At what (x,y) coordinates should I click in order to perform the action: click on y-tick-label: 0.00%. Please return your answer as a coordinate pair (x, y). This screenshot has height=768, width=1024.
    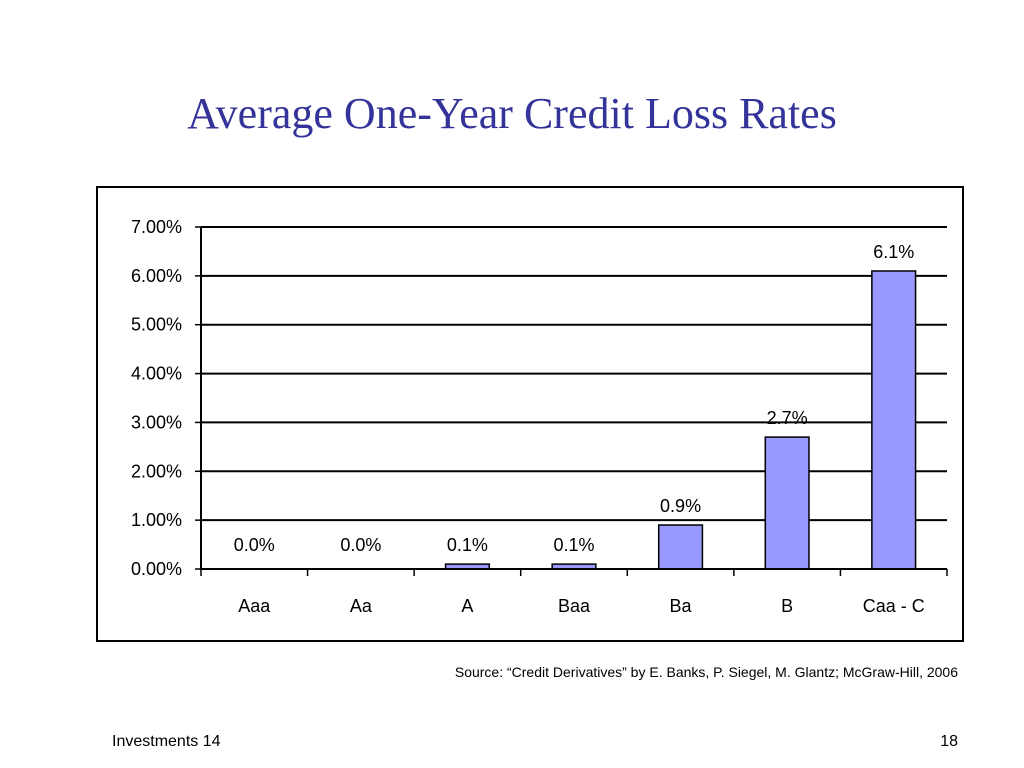
    Looking at the image, I should click on (156, 569).